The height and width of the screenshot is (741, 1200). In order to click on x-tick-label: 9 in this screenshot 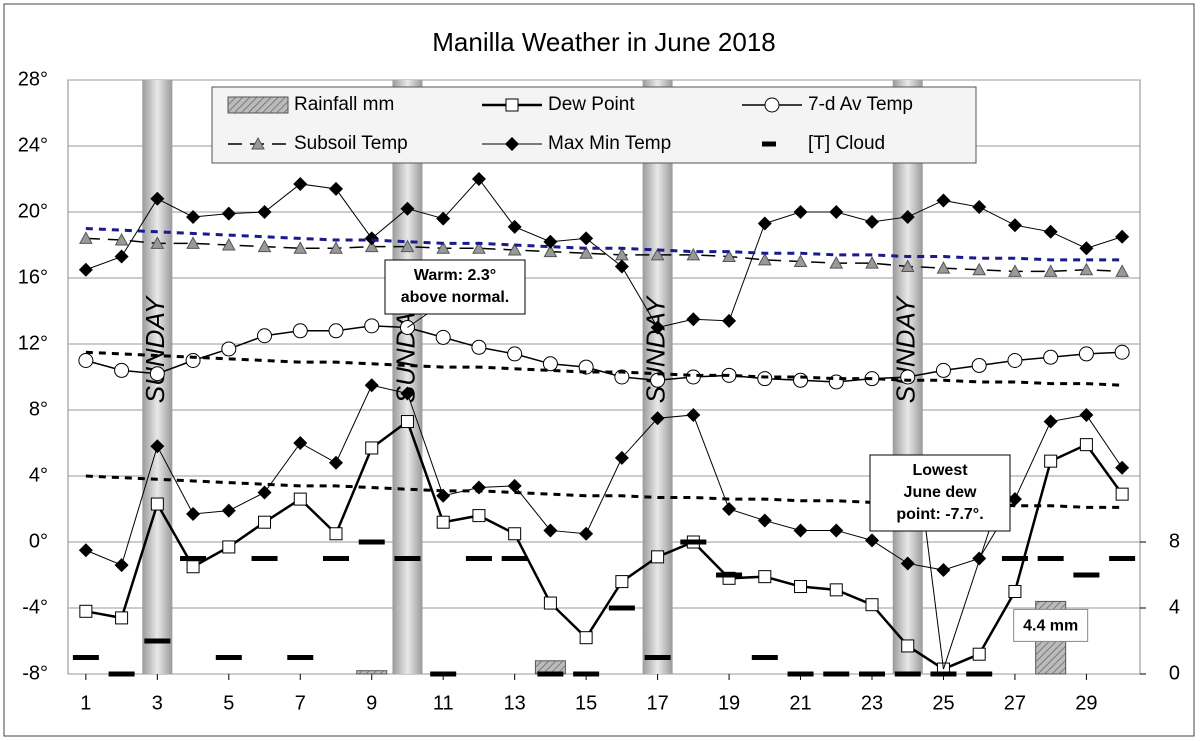, I will do `click(371, 703)`.